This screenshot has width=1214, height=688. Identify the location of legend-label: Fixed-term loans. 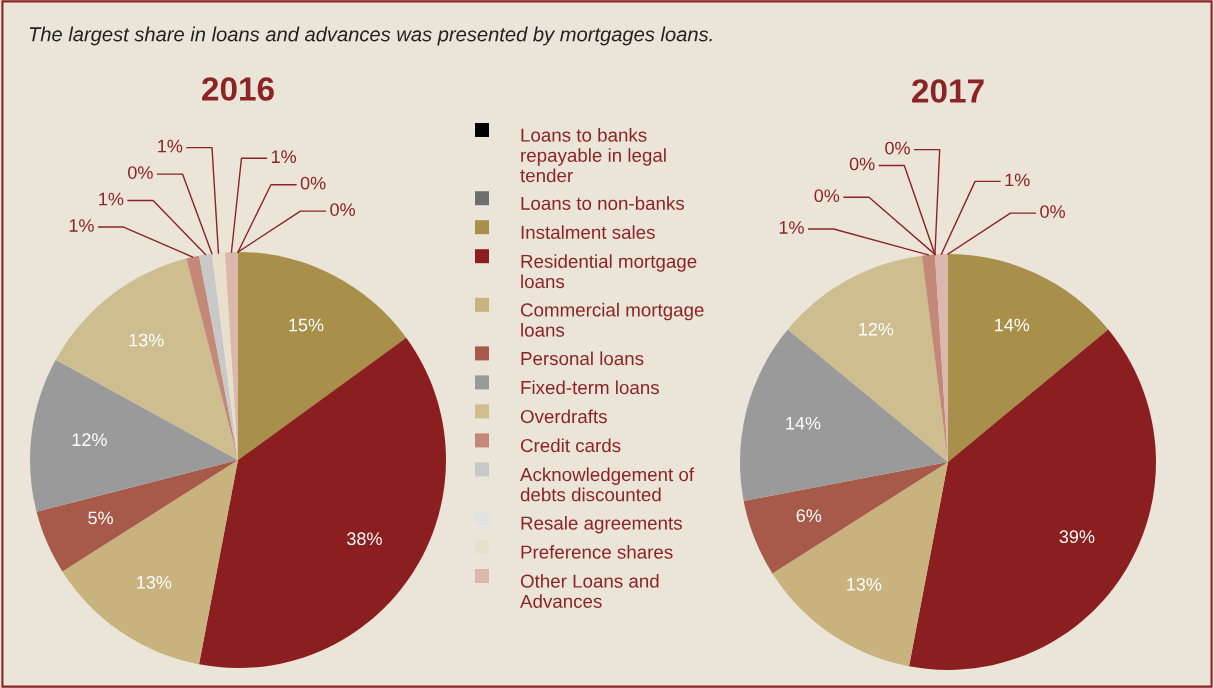
(590, 387).